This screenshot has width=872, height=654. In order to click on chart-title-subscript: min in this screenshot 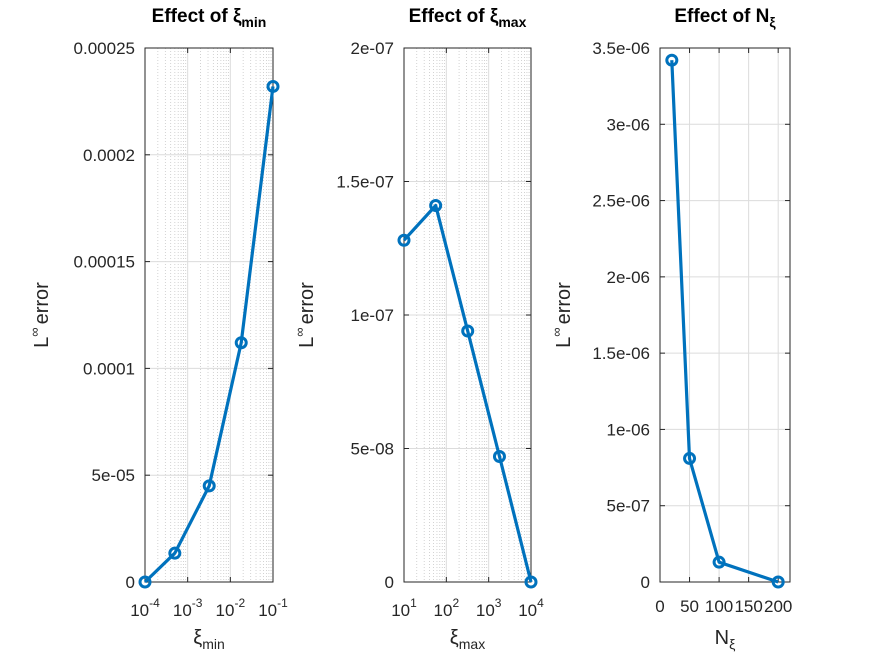, I will do `click(253, 22)`.